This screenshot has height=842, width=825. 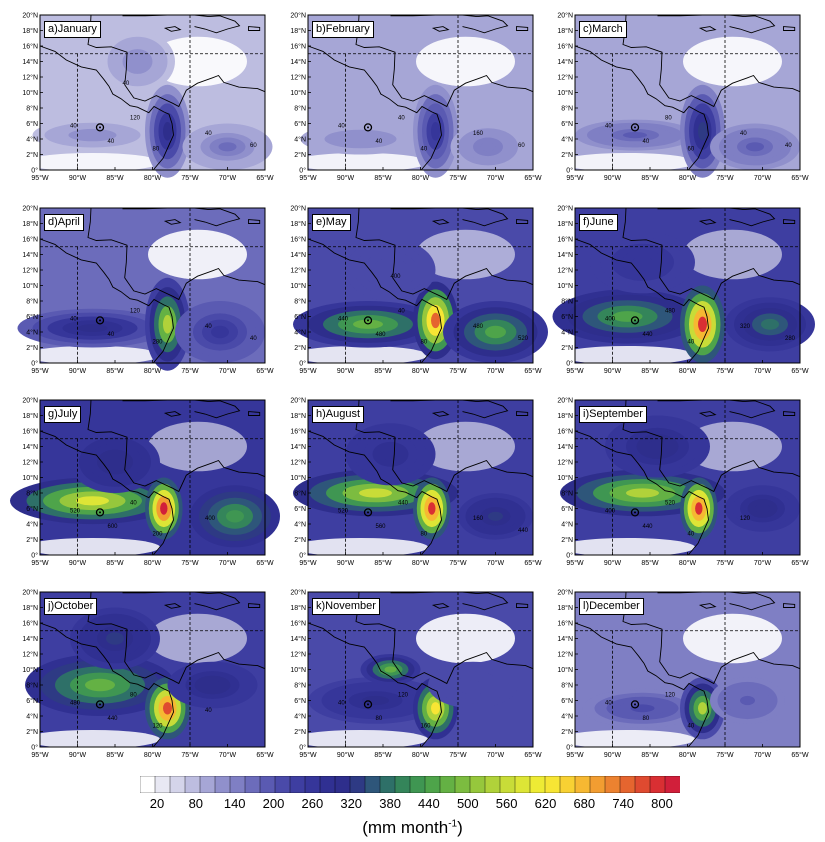 What do you see at coordinates (331, 222) in the screenshot?
I see `panel-title: e)May` at bounding box center [331, 222].